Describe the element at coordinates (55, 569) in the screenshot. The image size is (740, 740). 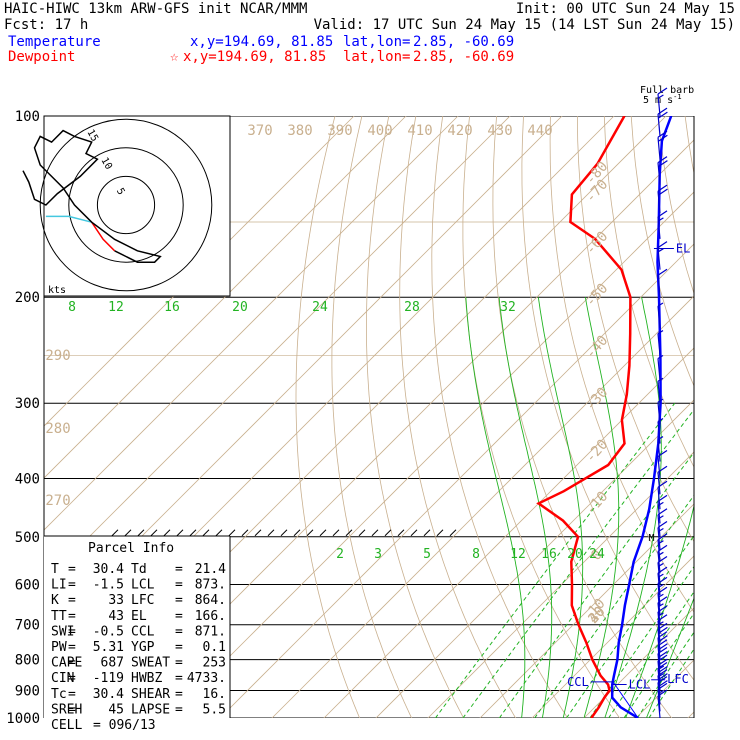
I see `parcel-info-label: T` at that location.